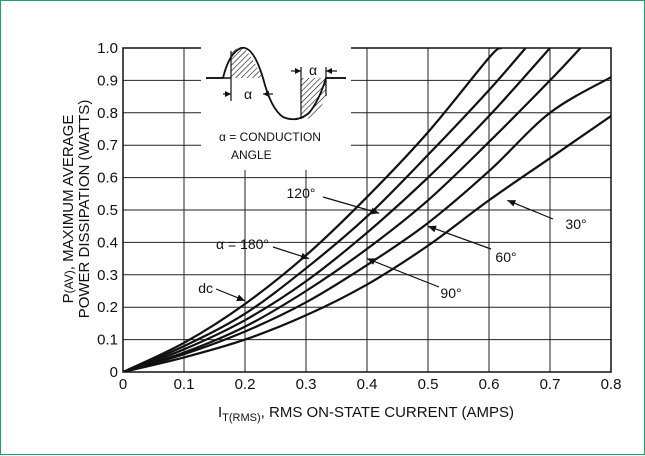 The width and height of the screenshot is (645, 456). Describe the element at coordinates (220, 412) in the screenshot. I see `x-axis-label-main: I` at that location.